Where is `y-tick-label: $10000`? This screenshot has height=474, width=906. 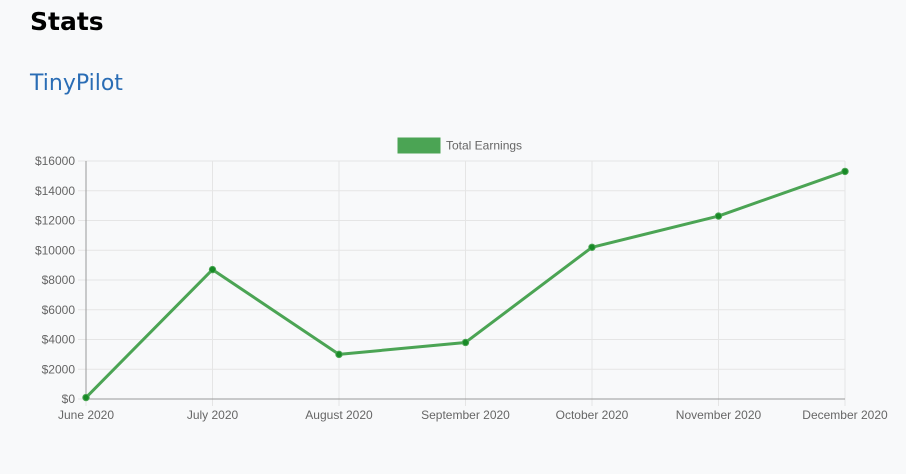
y-tick-label: $10000 is located at coordinates (55, 250).